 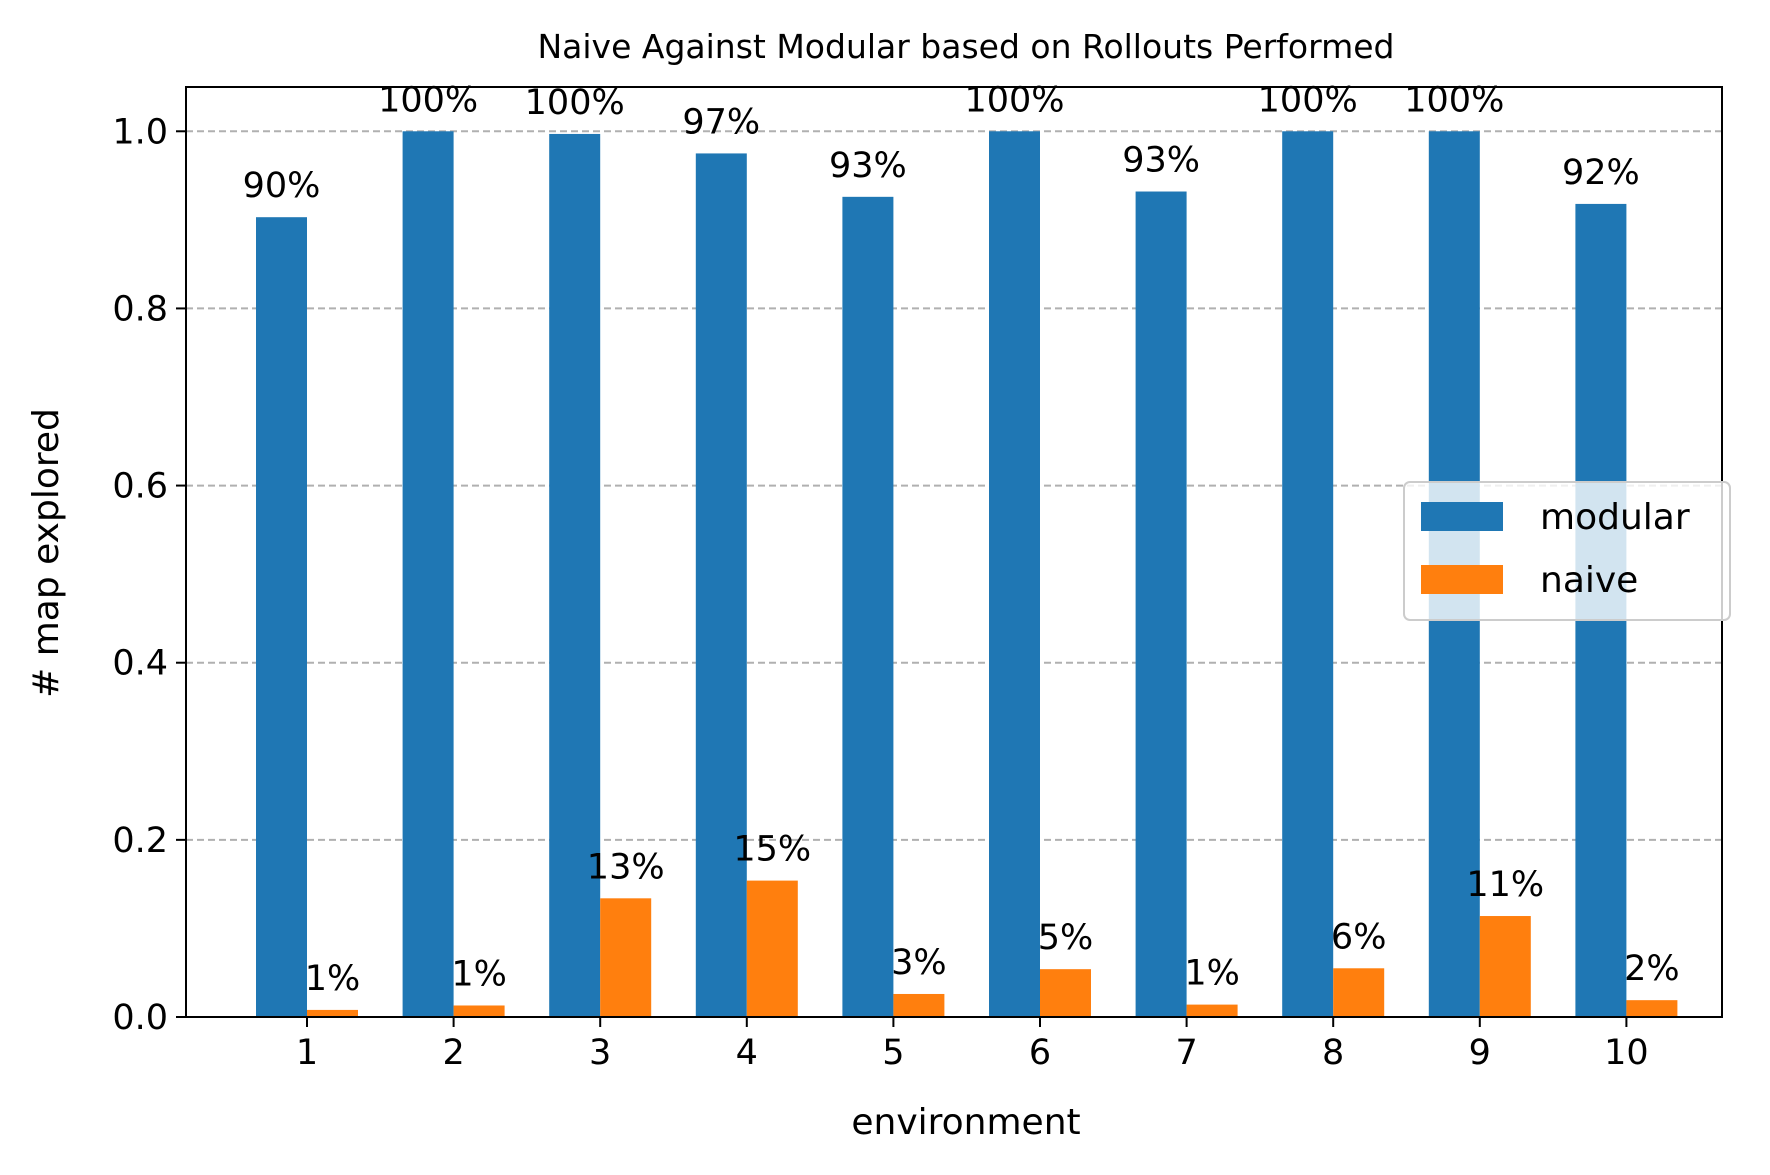 I want to click on legend: modular naive, so click(x=1567, y=551).